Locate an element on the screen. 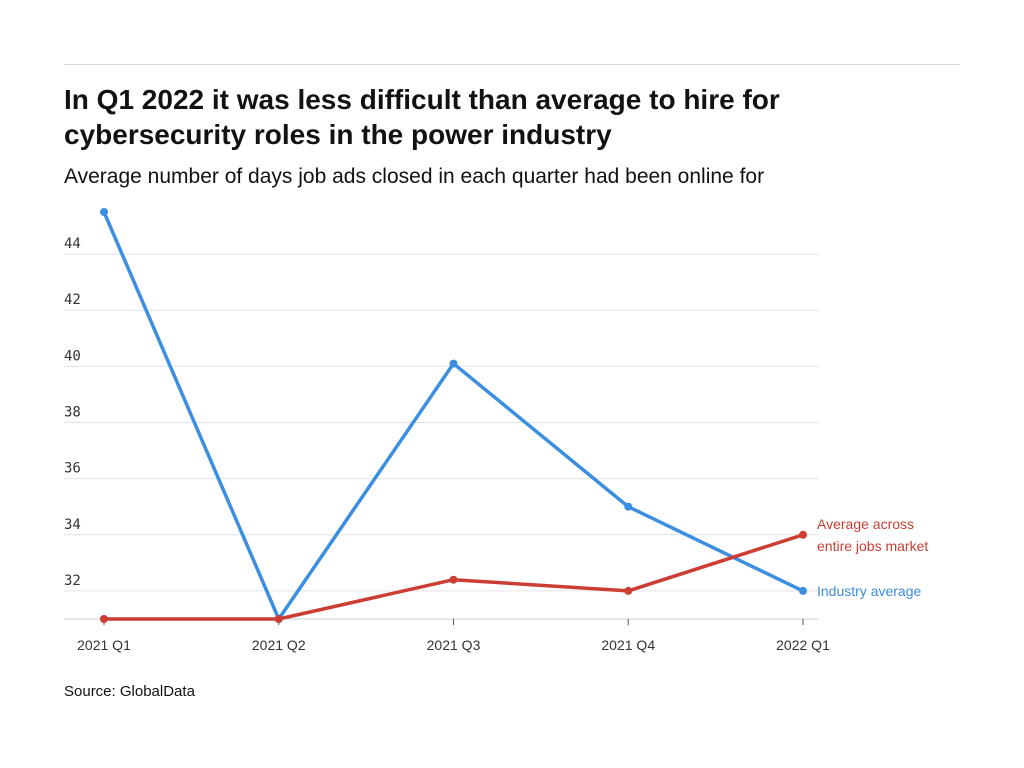  y-tick-label: 36 is located at coordinates (72, 469).